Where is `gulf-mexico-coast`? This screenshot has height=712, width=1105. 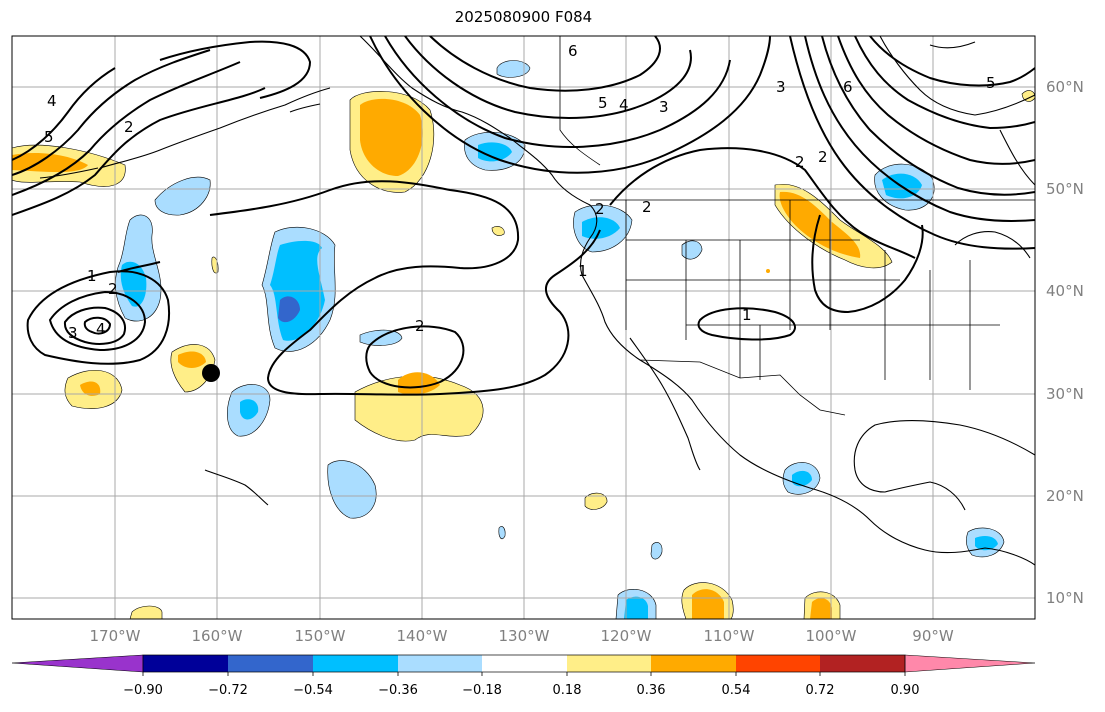
gulf-mexico-coast is located at coordinates (944, 465).